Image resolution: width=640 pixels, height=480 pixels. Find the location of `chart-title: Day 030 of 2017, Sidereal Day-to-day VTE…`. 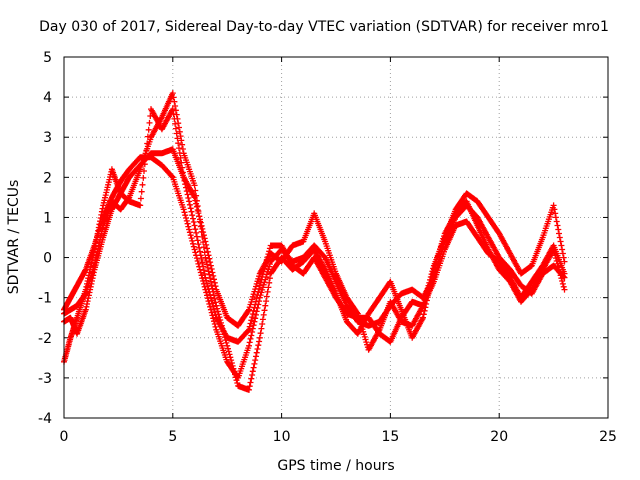

chart-title: Day 030 of 2017, Sidereal Day-to-day VTE… is located at coordinates (324, 27).